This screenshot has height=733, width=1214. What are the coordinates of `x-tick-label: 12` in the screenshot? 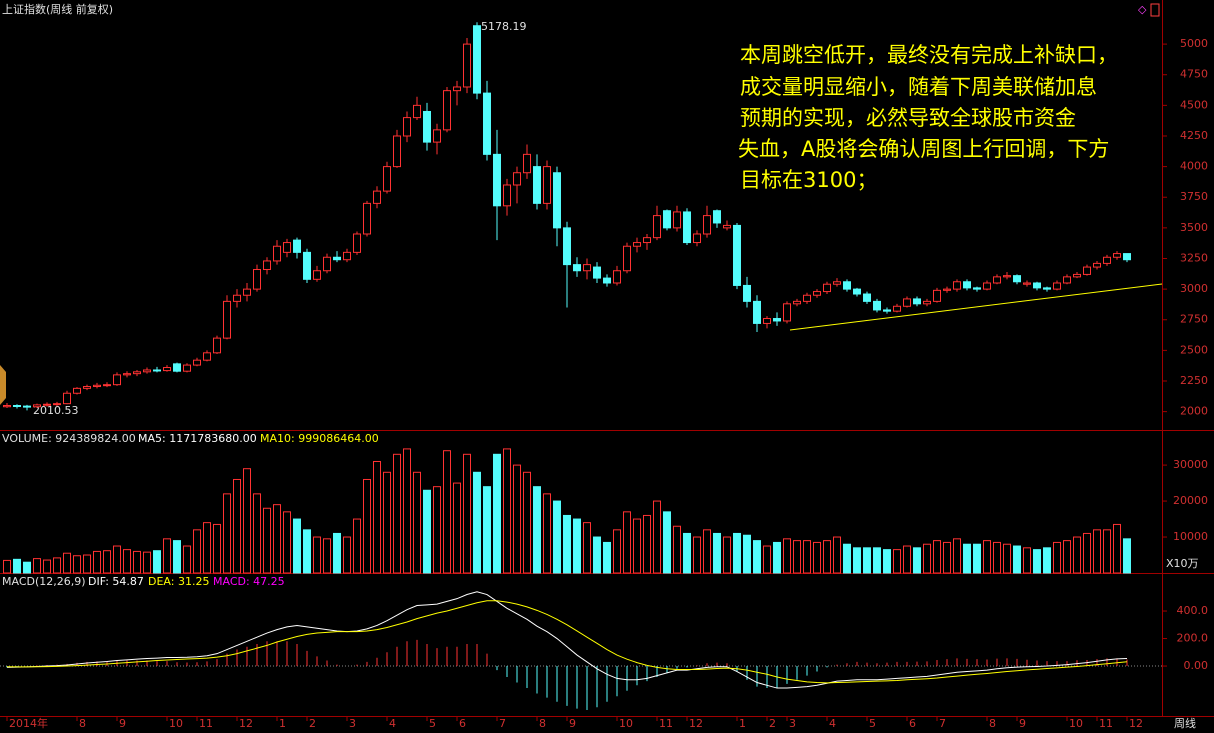 It's located at (246, 723).